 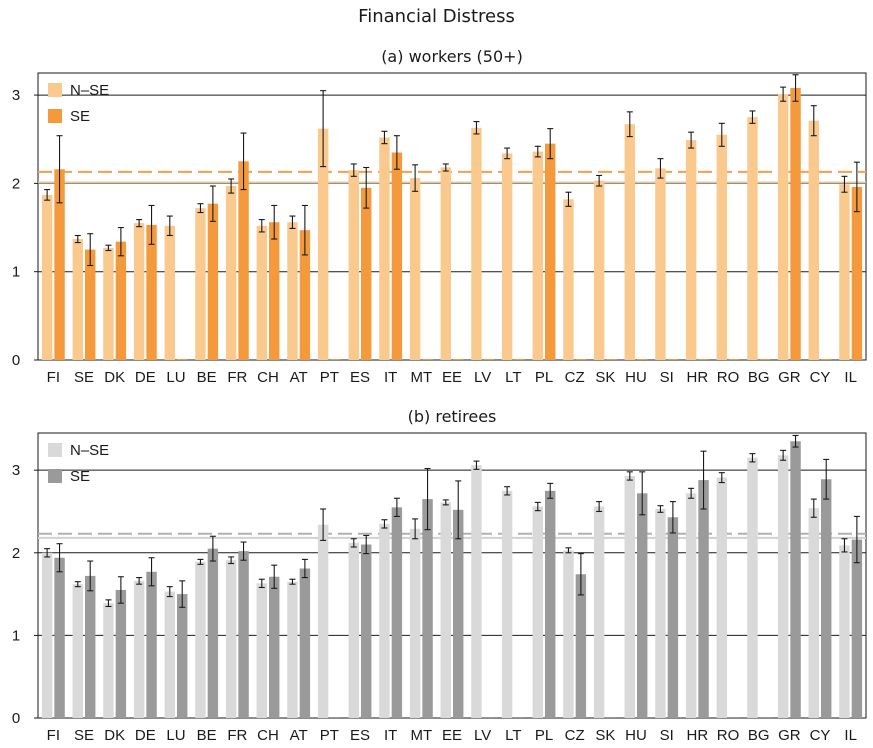 I want to click on x-tick-label: CH, so click(x=268, y=377).